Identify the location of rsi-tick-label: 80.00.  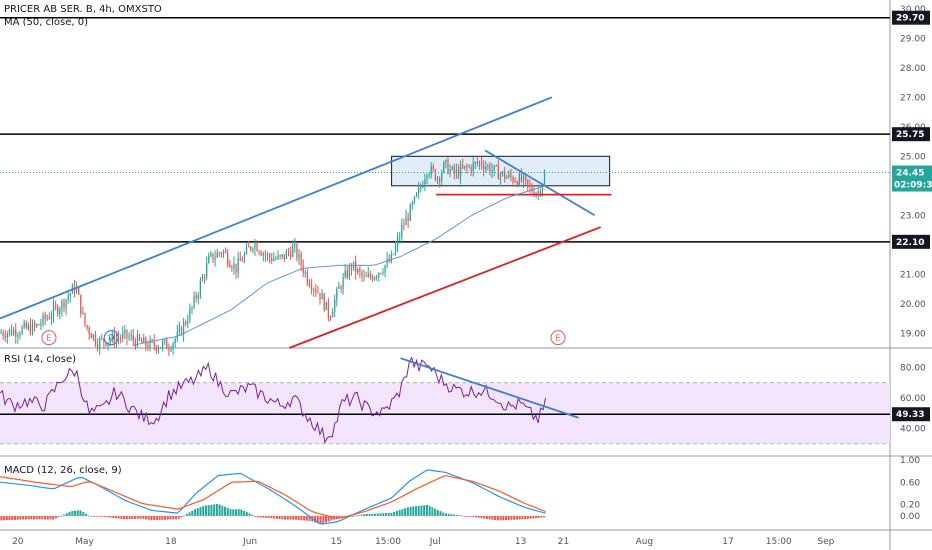
(913, 368).